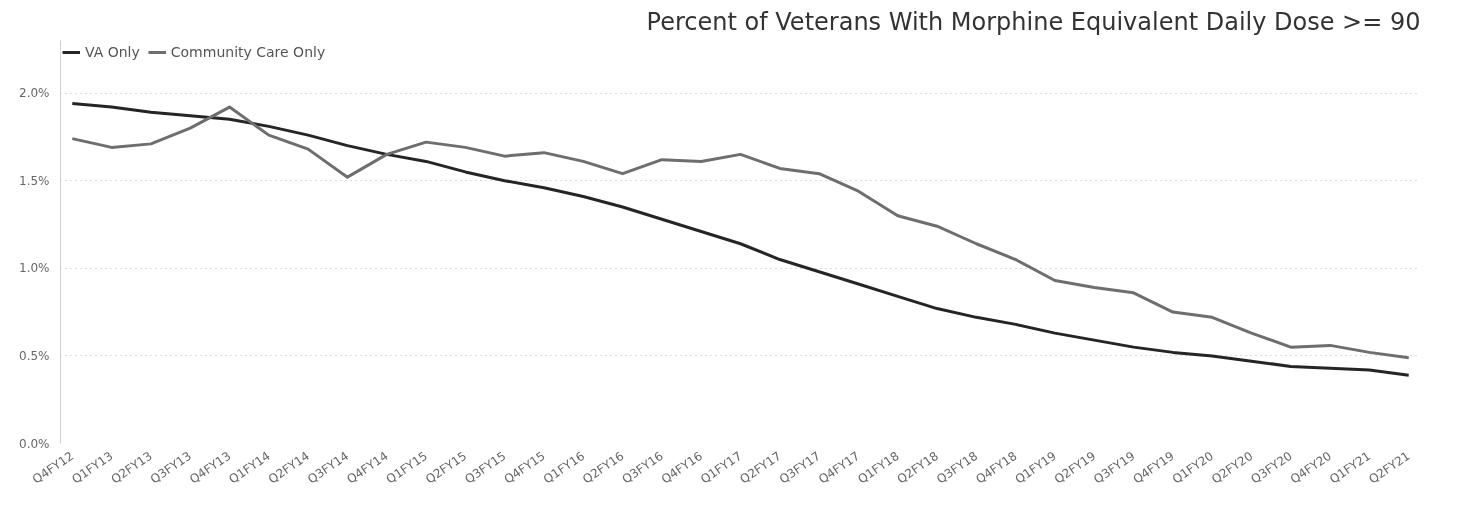 The width and height of the screenshot is (1461, 512). Describe the element at coordinates (34, 180) in the screenshot. I see `y-tick-label: 1.5%` at that location.